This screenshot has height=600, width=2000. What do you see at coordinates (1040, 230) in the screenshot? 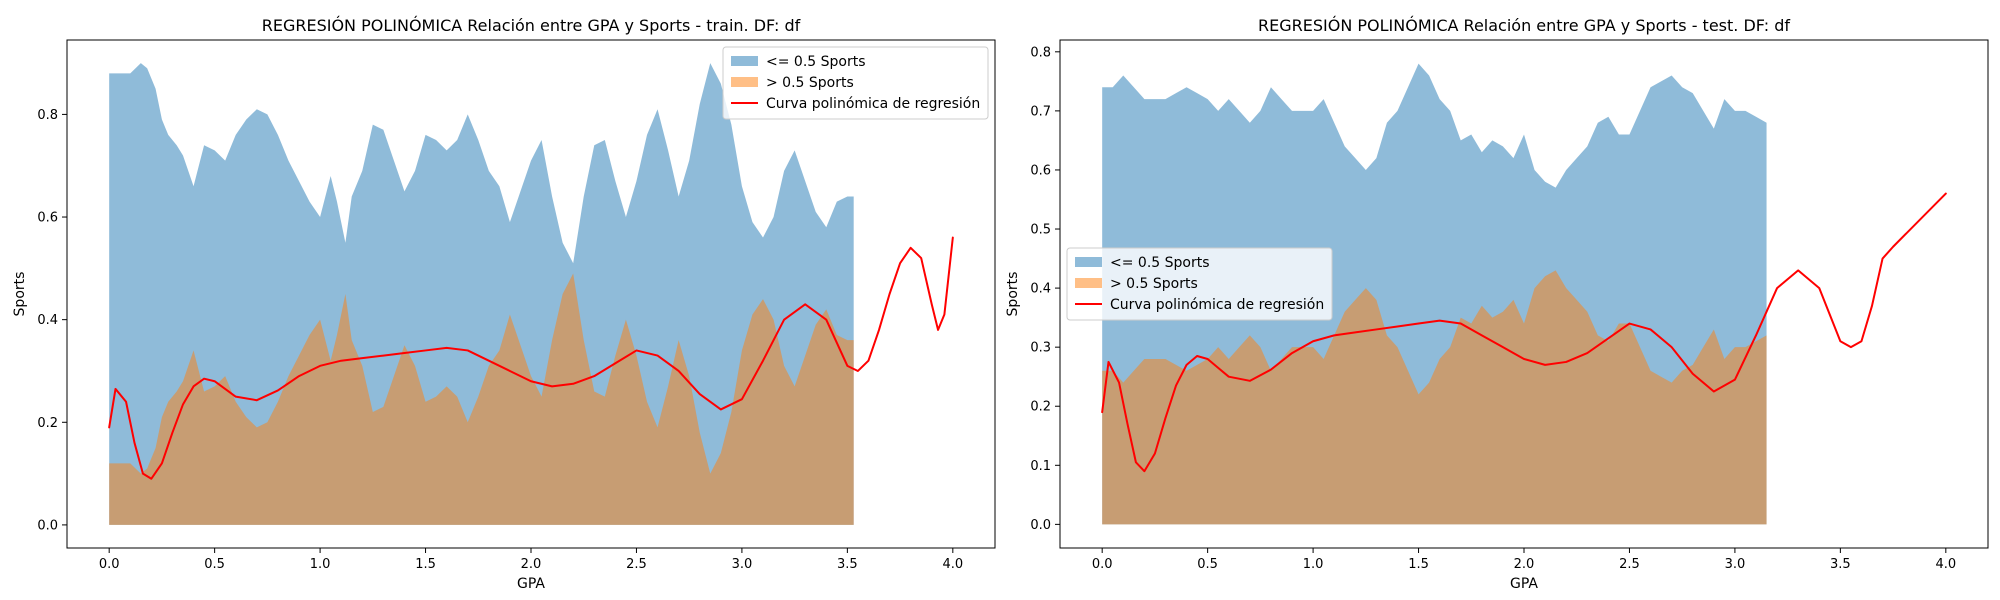
I see `y-tick-label: 0.5` at bounding box center [1040, 230].